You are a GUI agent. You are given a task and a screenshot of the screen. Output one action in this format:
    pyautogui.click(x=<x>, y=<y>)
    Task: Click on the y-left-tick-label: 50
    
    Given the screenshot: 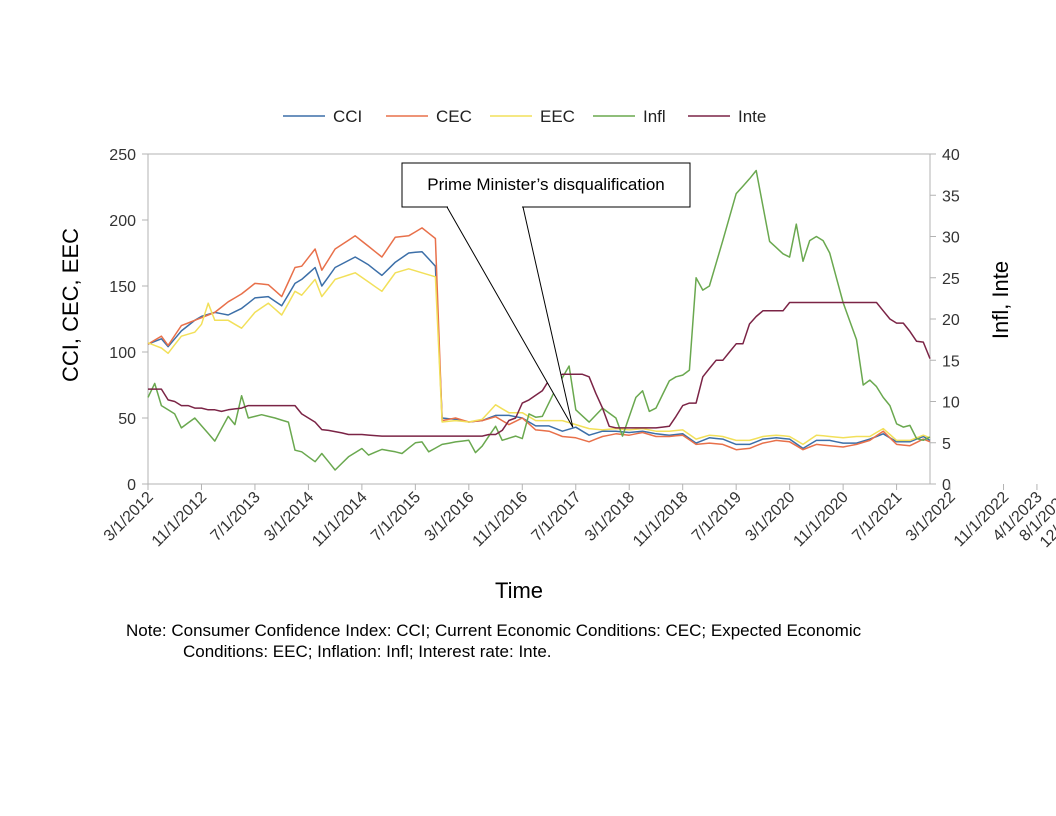 What is the action you would take?
    pyautogui.click(x=127, y=419)
    